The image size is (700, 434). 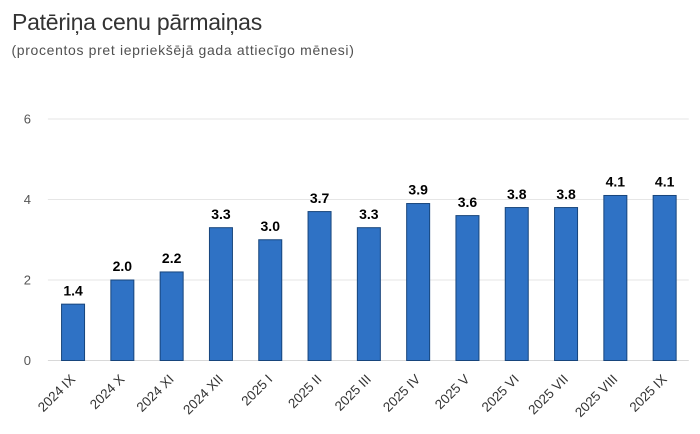 What do you see at coordinates (320, 198) in the screenshot?
I see `svg-text: 3.7` at bounding box center [320, 198].